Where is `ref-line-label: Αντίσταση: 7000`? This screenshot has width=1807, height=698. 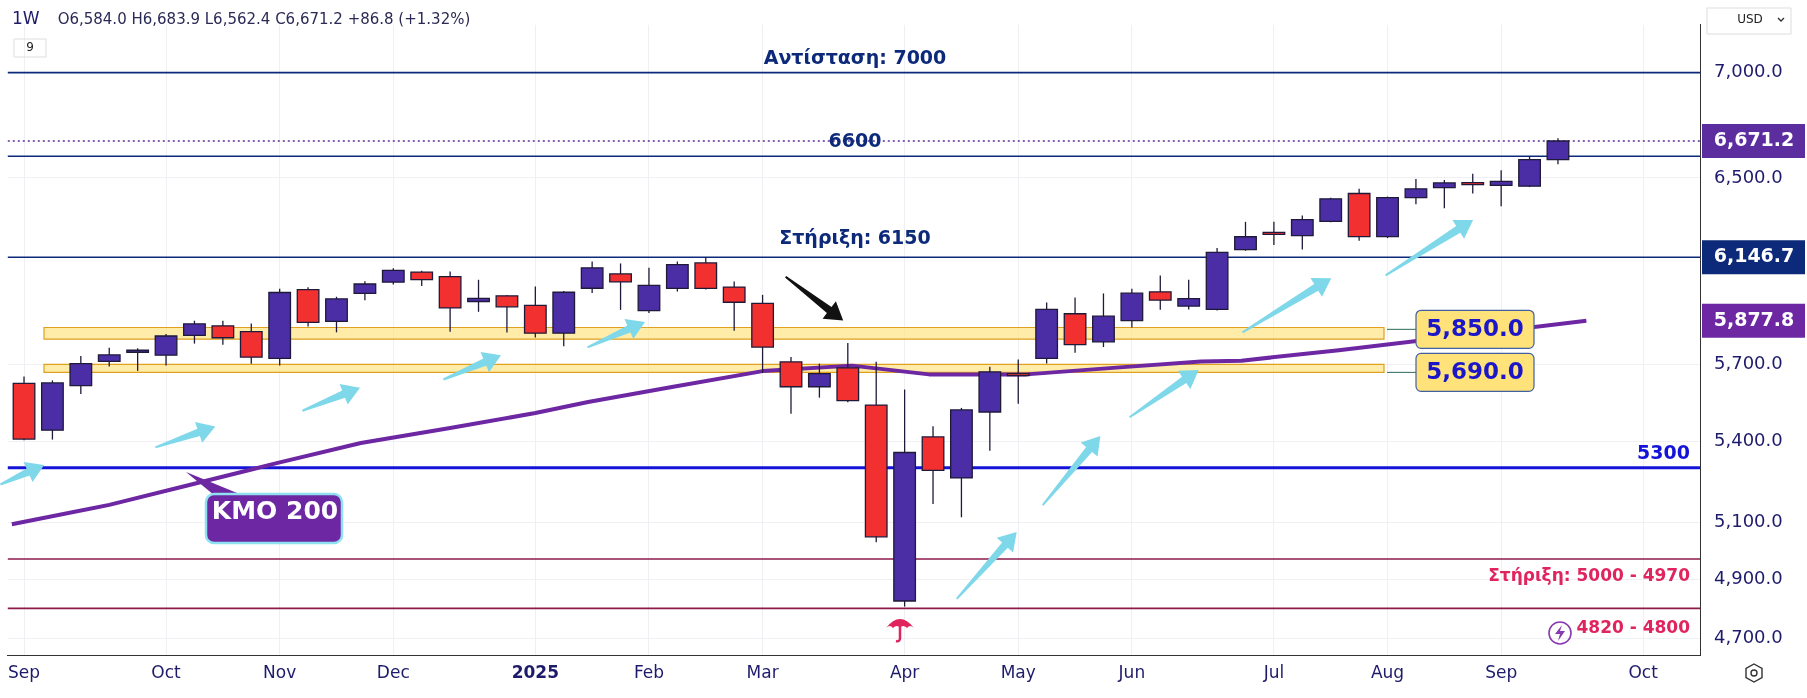 ref-line-label: Αντίσταση: 7000 is located at coordinates (855, 56).